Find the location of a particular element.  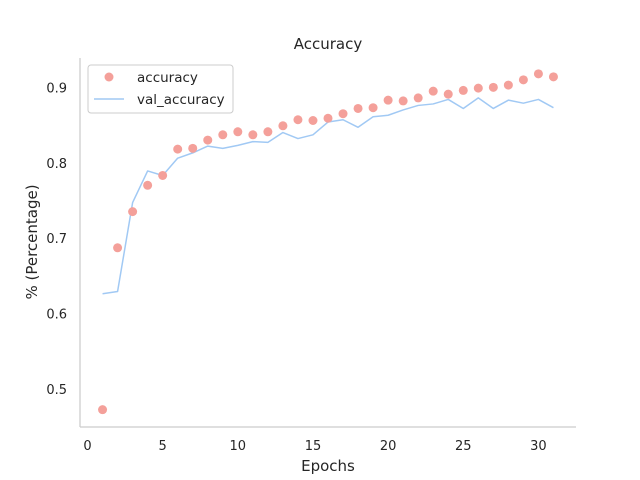

x-tick-label: 15 is located at coordinates (313, 446).